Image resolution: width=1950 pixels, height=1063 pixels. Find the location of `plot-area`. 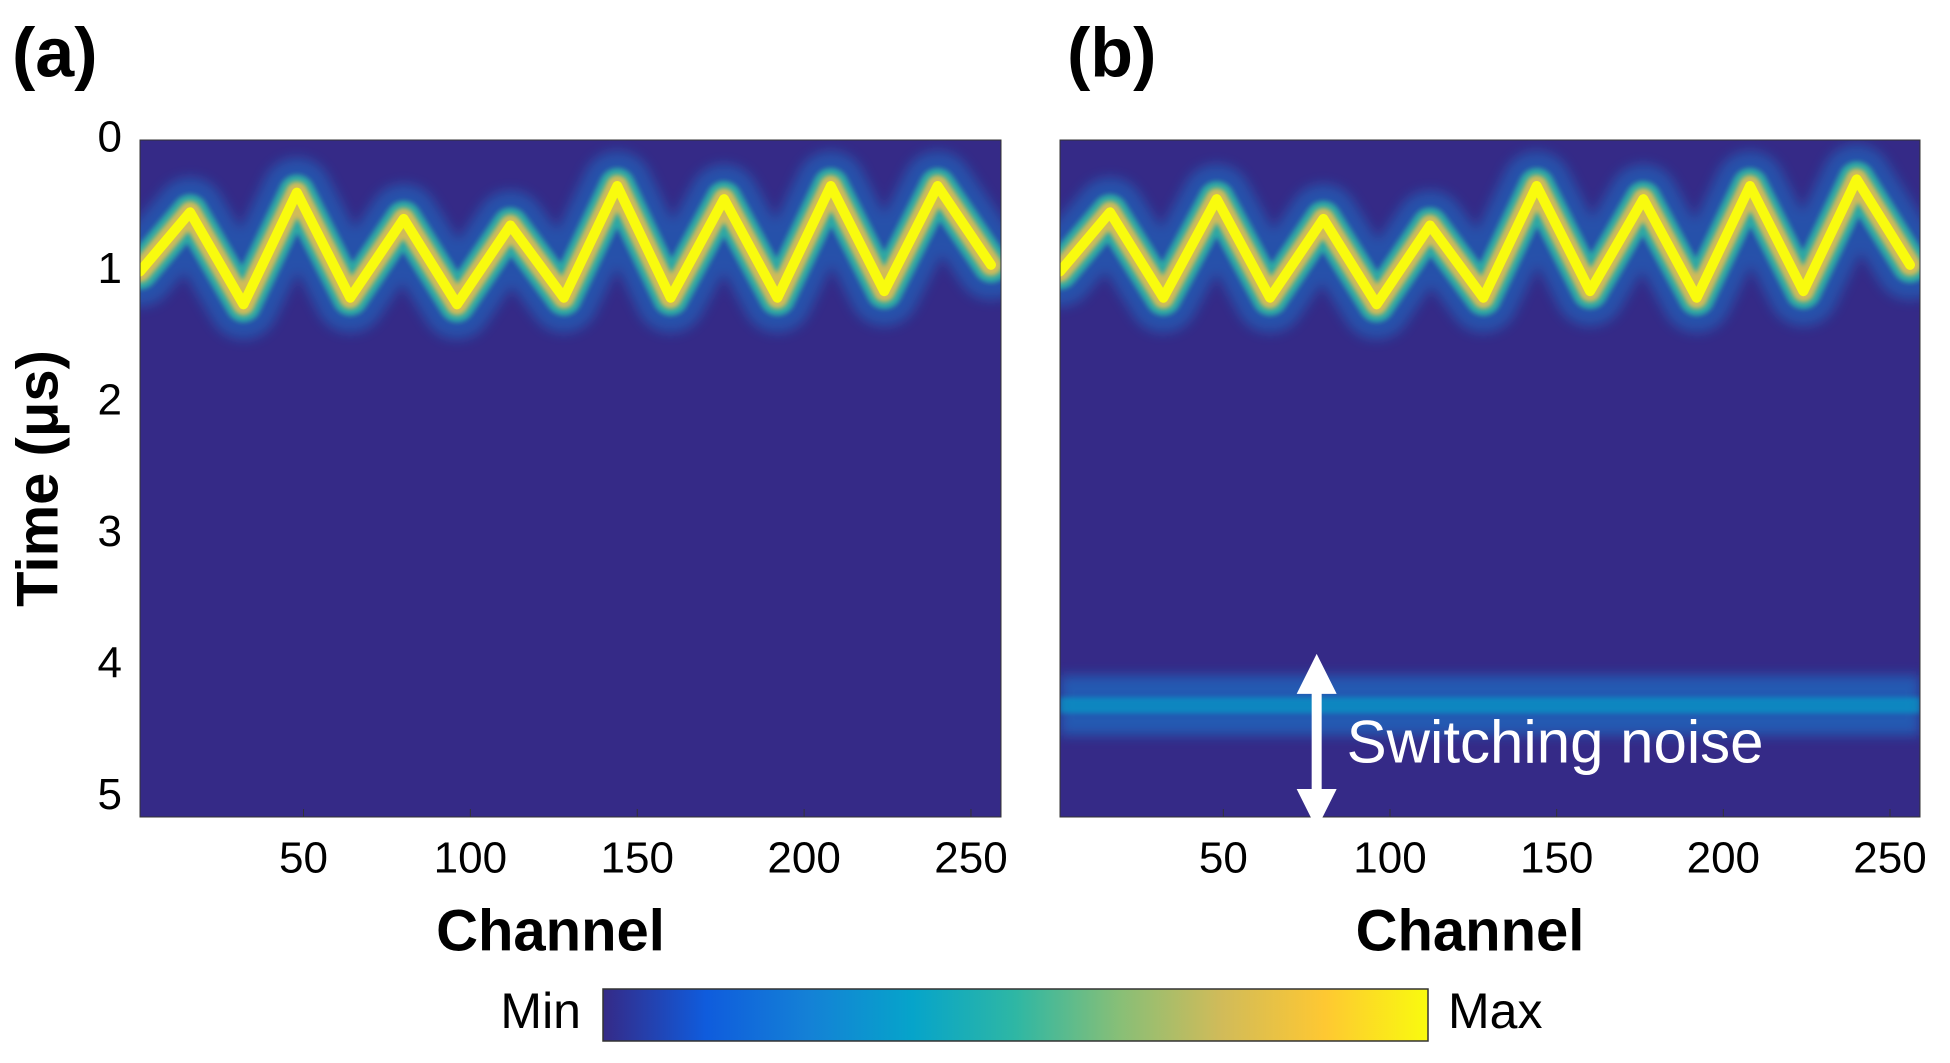

plot-area is located at coordinates (570, 245).